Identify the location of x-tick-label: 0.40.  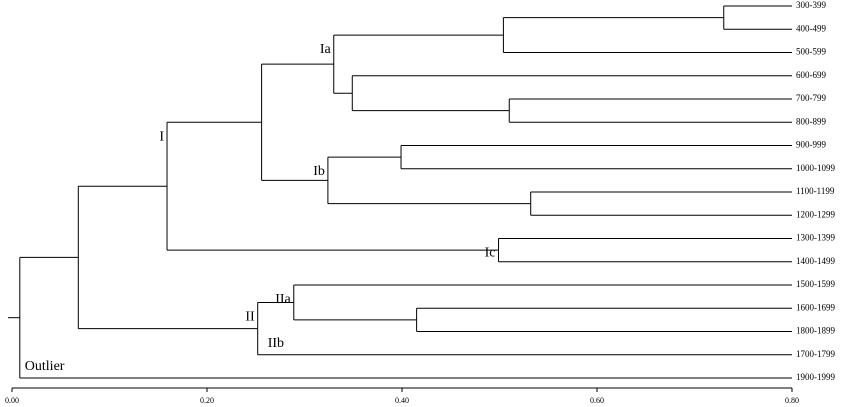
(402, 400).